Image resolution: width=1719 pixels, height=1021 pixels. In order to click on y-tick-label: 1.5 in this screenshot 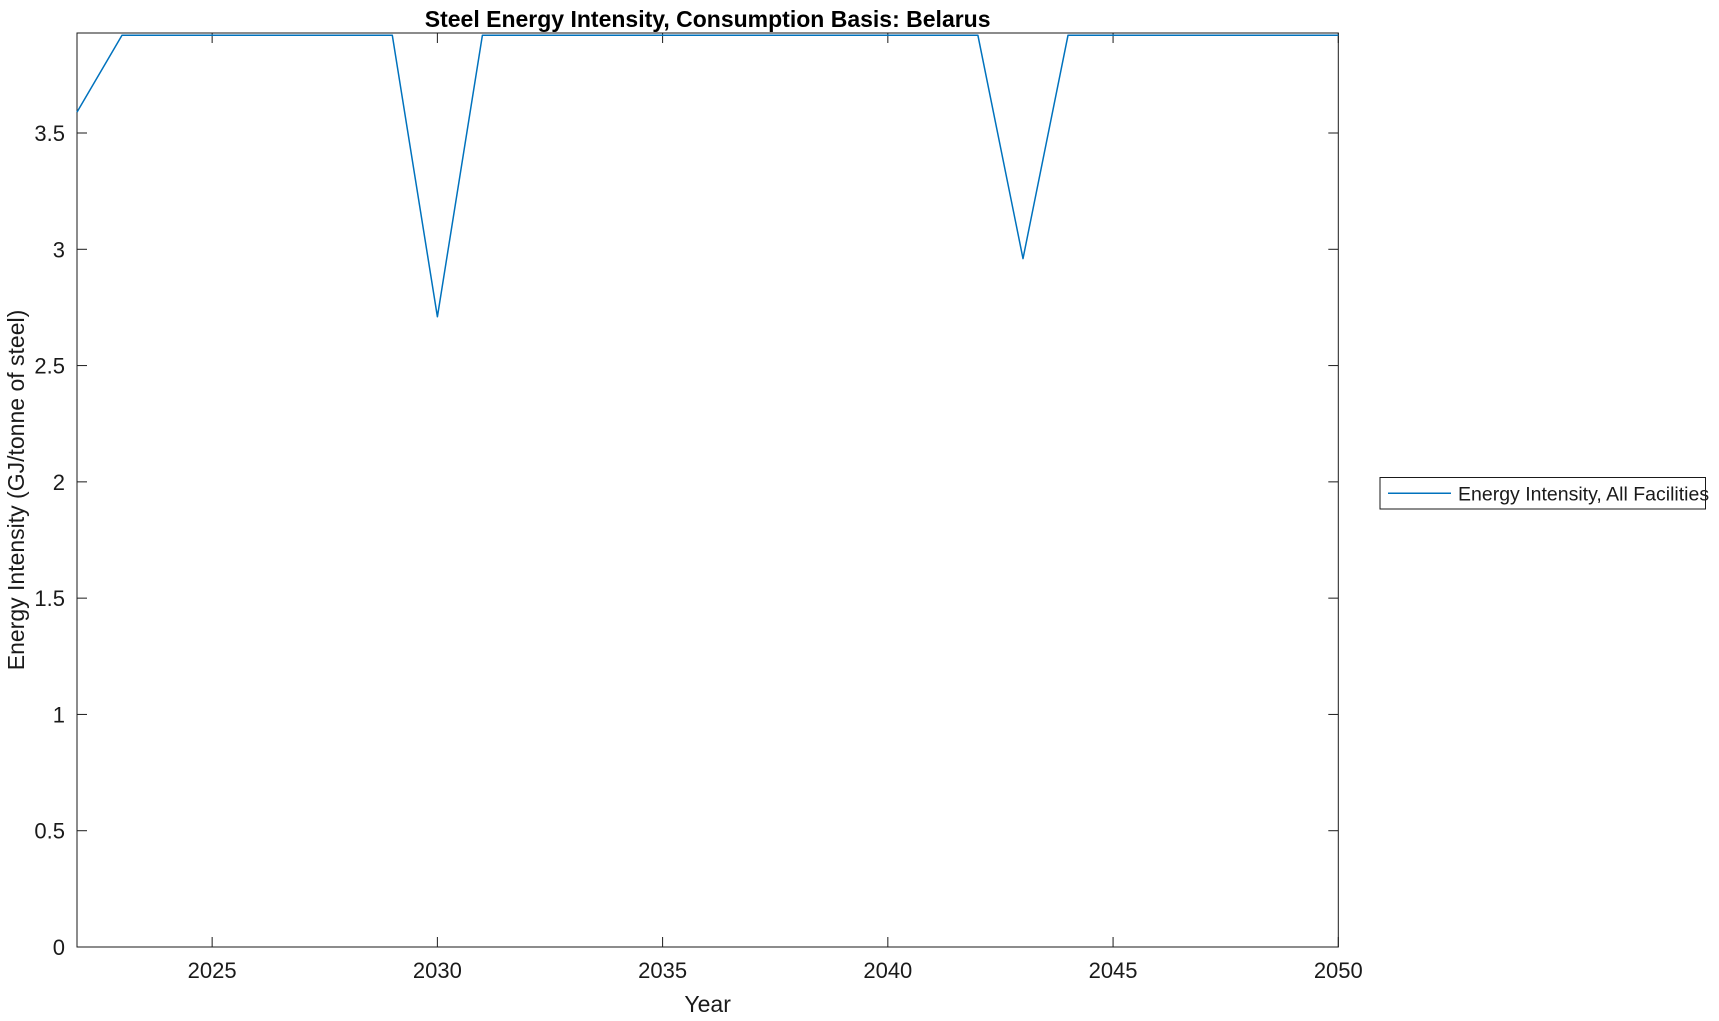, I will do `click(49, 598)`.